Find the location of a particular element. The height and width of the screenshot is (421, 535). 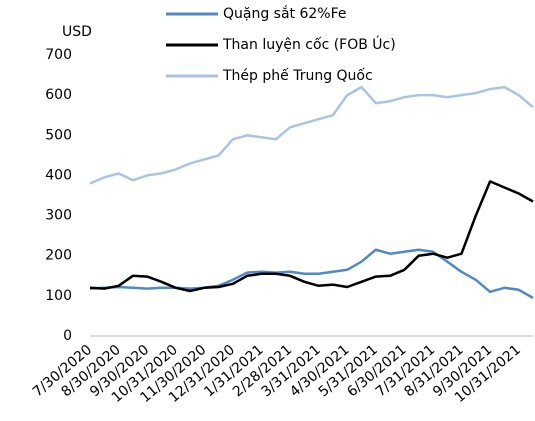

y-tick-label: 100 is located at coordinates (58, 296).